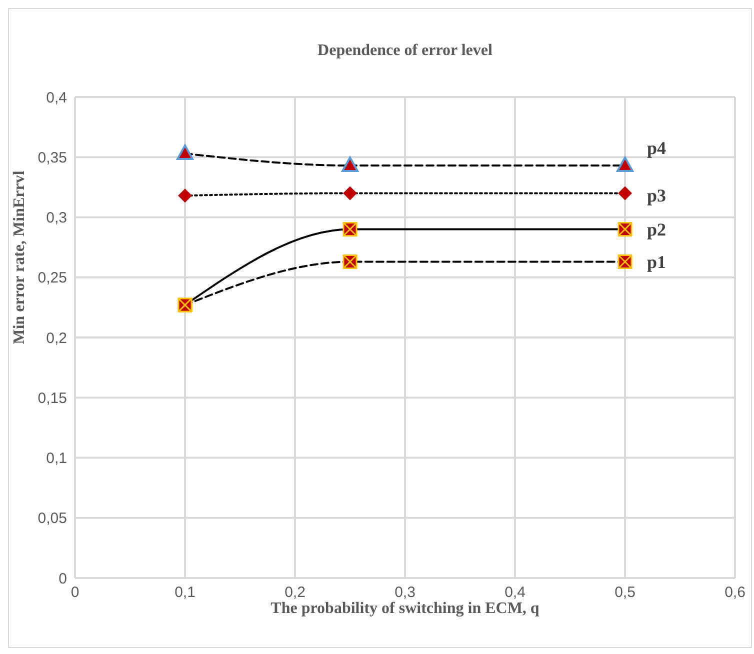 The height and width of the screenshot is (654, 754). I want to click on y-tick-label: 0,35, so click(52, 157).